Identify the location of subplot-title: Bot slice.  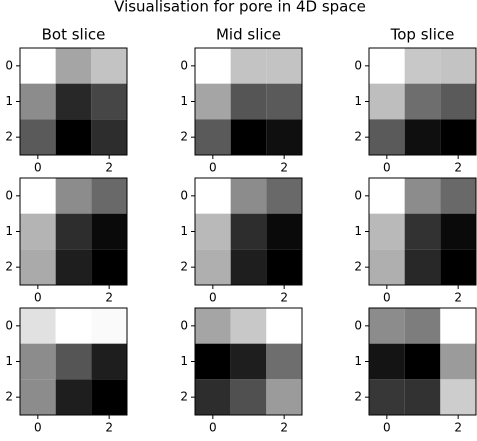
(74, 35).